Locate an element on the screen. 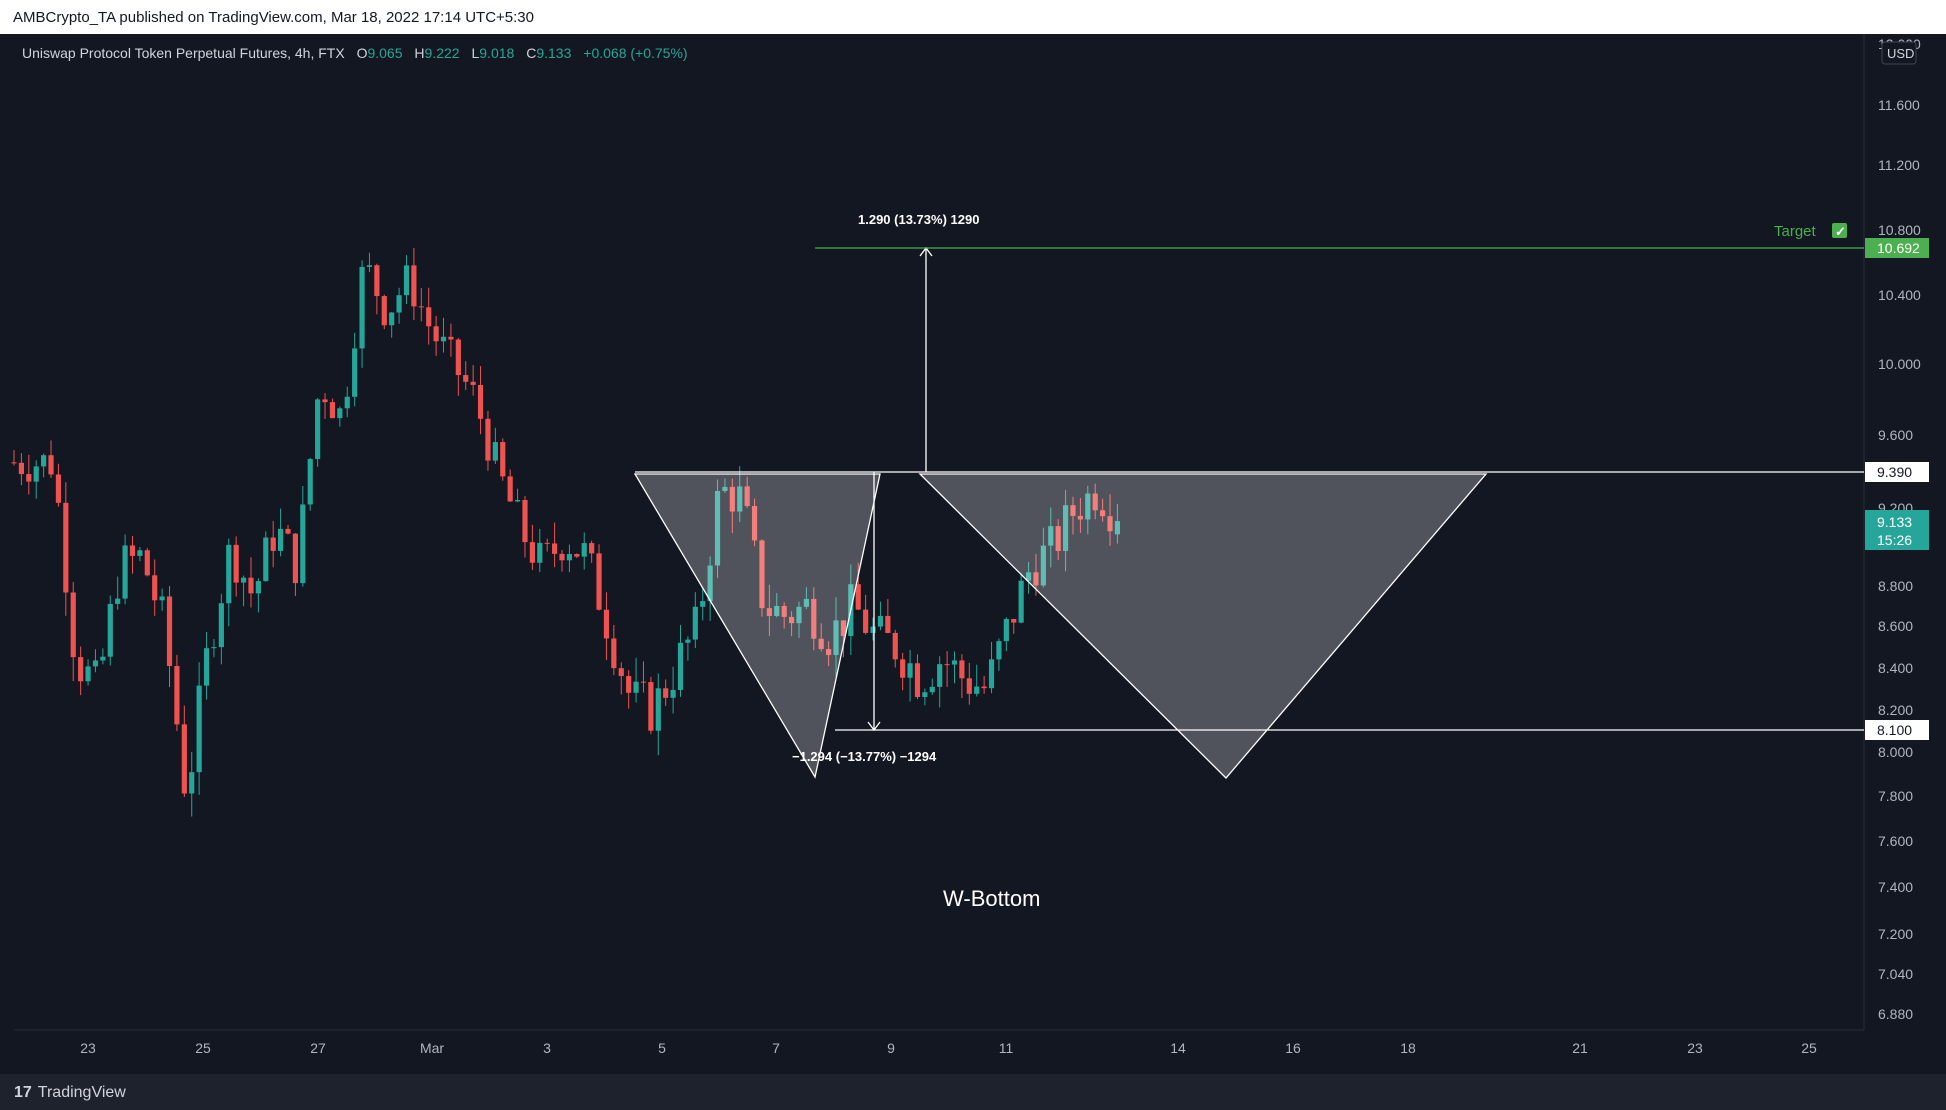  price-tick-label: 8.800 is located at coordinates (1895, 586).